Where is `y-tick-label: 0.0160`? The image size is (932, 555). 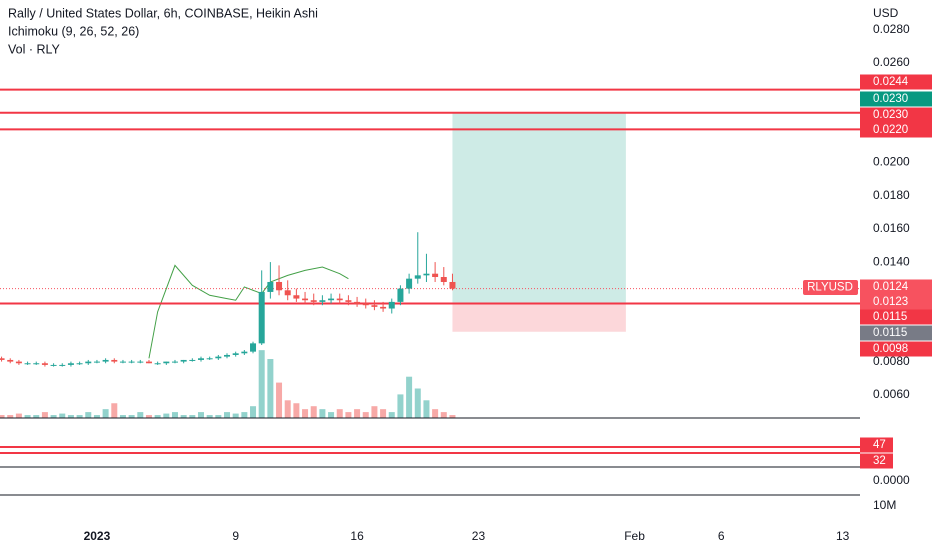 y-tick-label: 0.0160 is located at coordinates (891, 228).